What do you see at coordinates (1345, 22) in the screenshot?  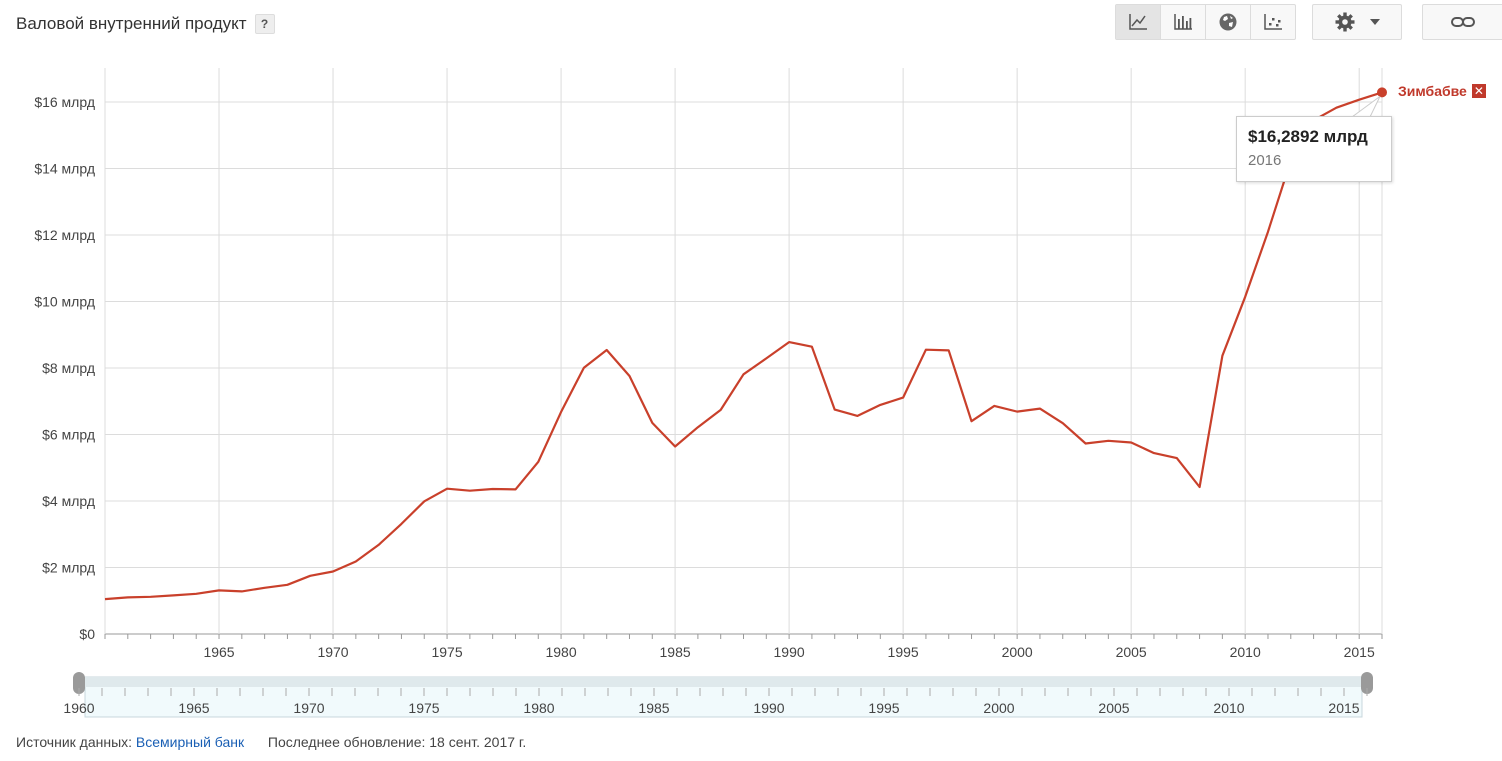 I see `gear-icon` at bounding box center [1345, 22].